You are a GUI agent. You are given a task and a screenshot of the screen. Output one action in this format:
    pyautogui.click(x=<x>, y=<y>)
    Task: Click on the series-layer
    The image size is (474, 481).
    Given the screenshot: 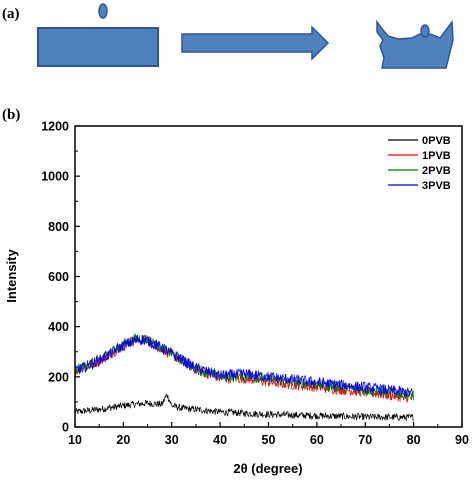 What is the action you would take?
    pyautogui.click(x=244, y=377)
    